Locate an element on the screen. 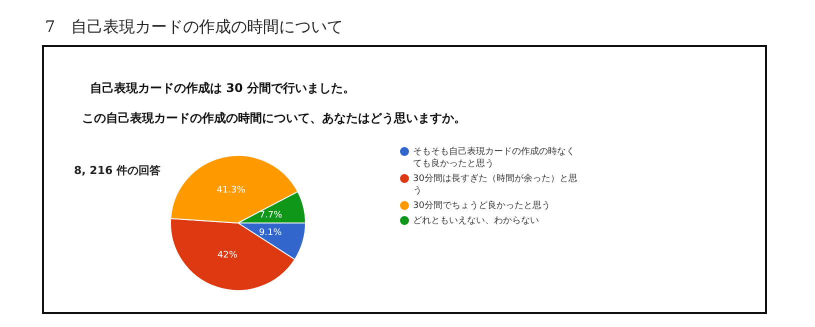 This screenshot has width=815, height=327. data-label: 42% is located at coordinates (227, 255).